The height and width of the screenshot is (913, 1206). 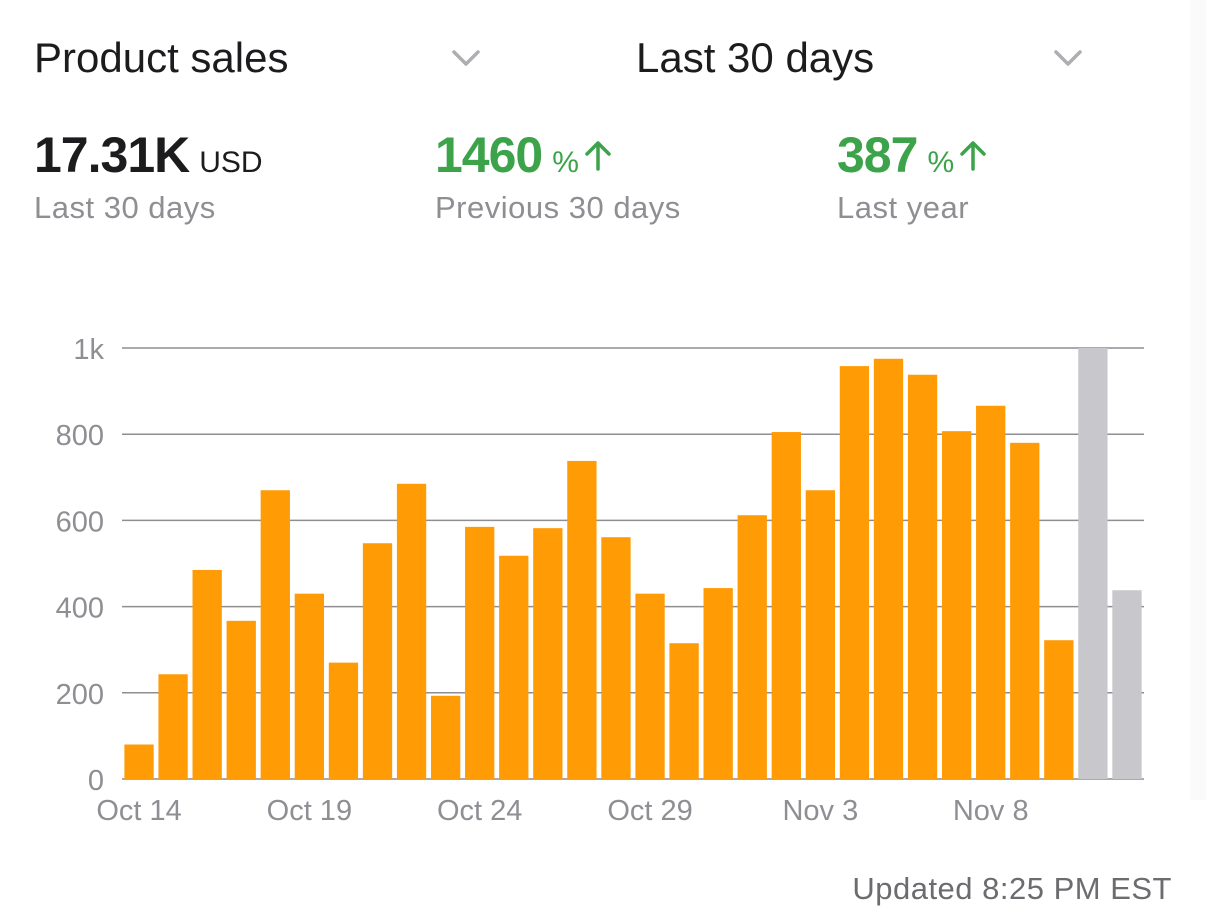 I want to click on last-year-unit: %, so click(x=941, y=162).